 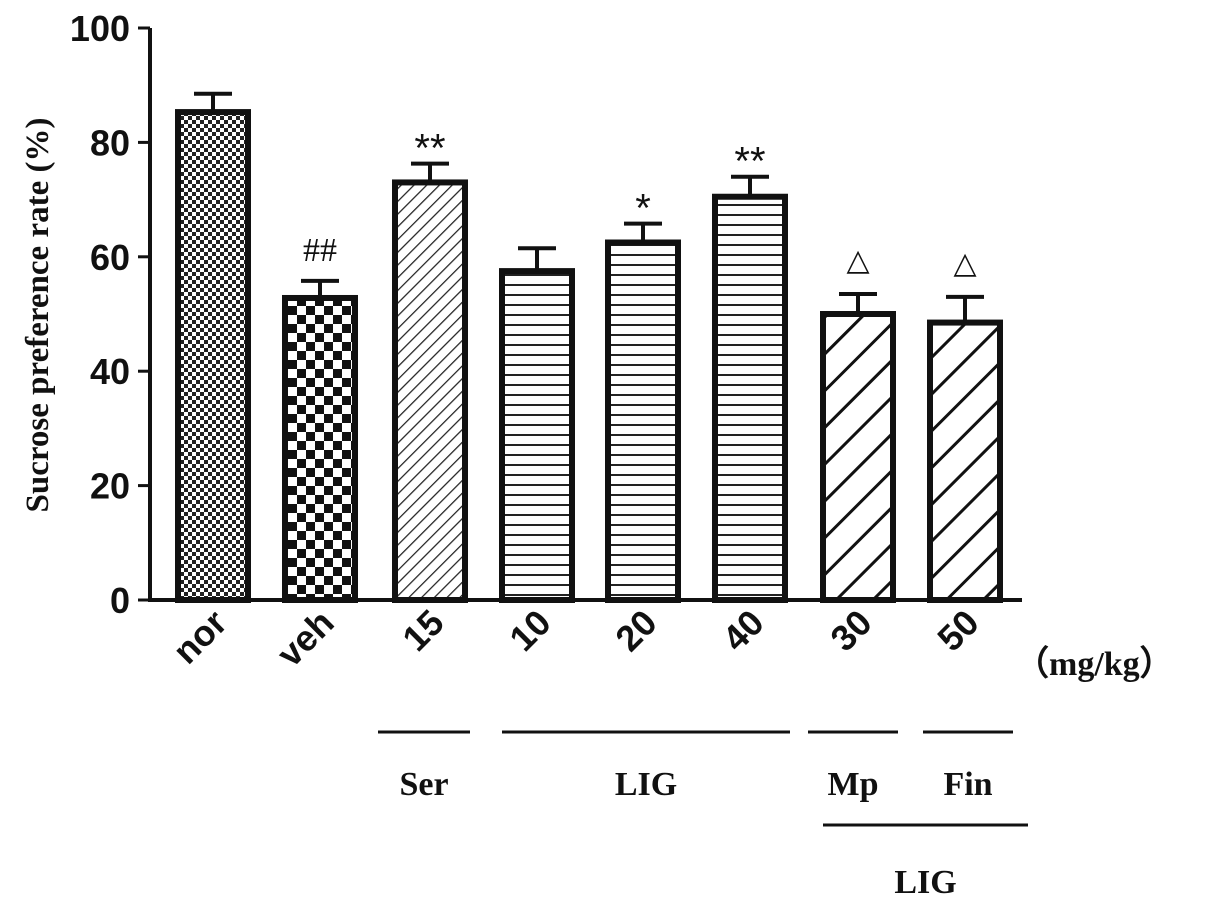 What do you see at coordinates (422, 630) in the screenshot?
I see `x-tick-label: 15` at bounding box center [422, 630].